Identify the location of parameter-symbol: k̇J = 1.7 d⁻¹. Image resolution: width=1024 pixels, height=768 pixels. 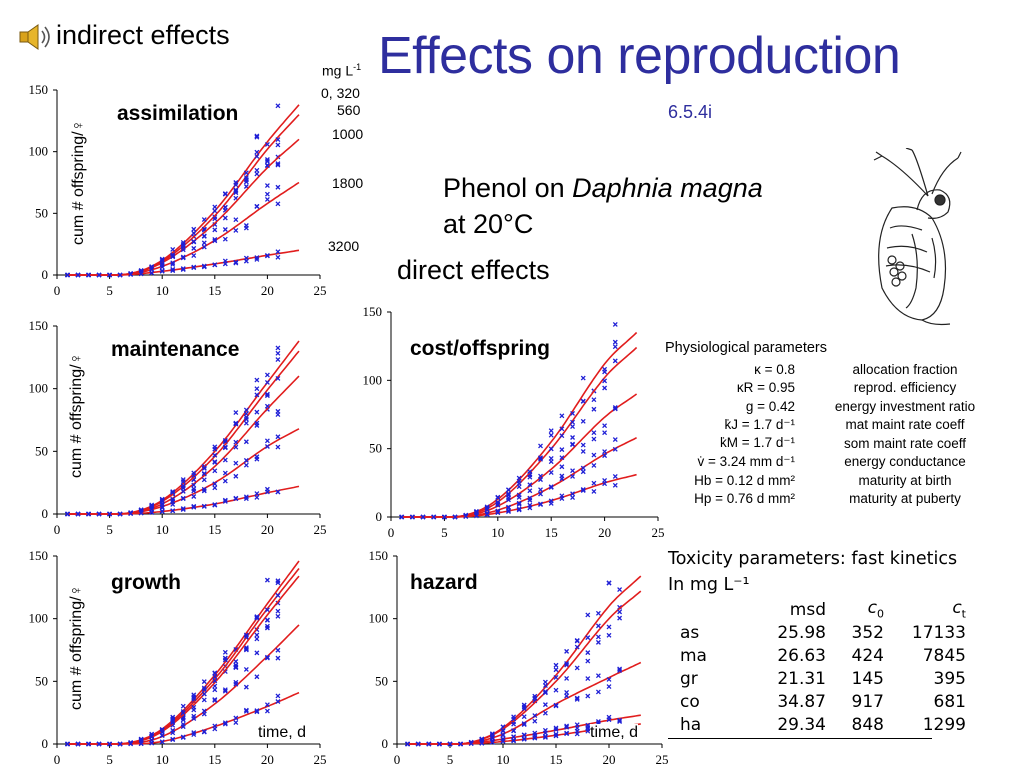
(759, 424).